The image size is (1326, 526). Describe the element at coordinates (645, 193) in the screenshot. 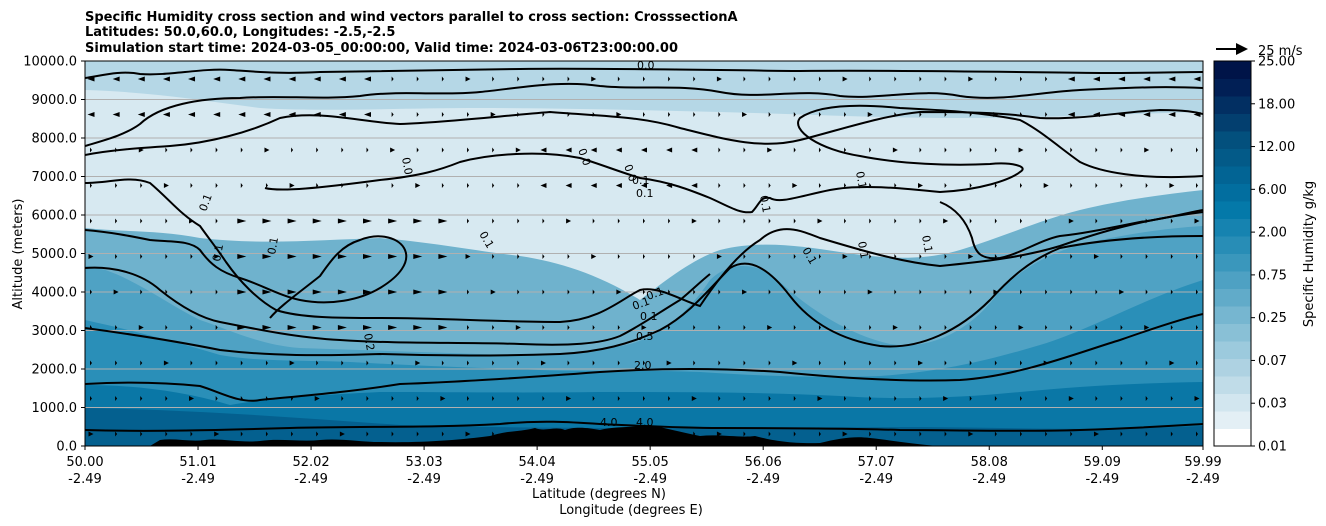

I see `contour-label-5: 0.1` at that location.